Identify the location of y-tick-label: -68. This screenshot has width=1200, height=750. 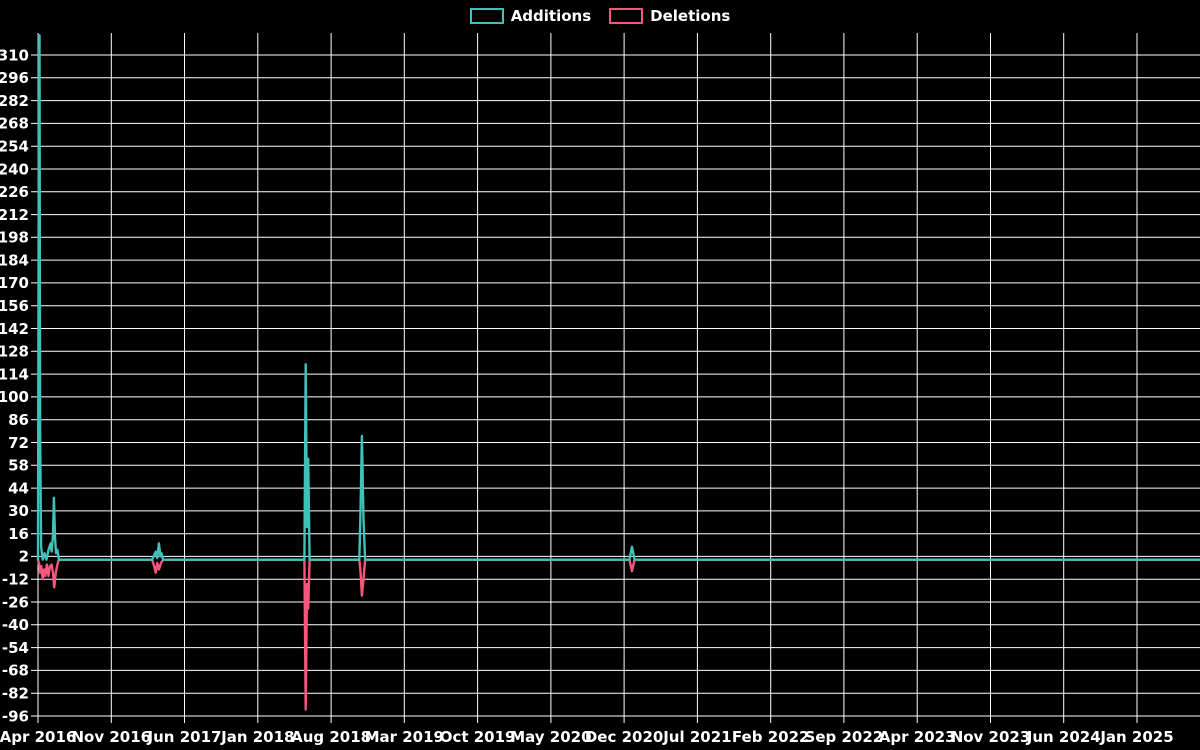
(15, 671).